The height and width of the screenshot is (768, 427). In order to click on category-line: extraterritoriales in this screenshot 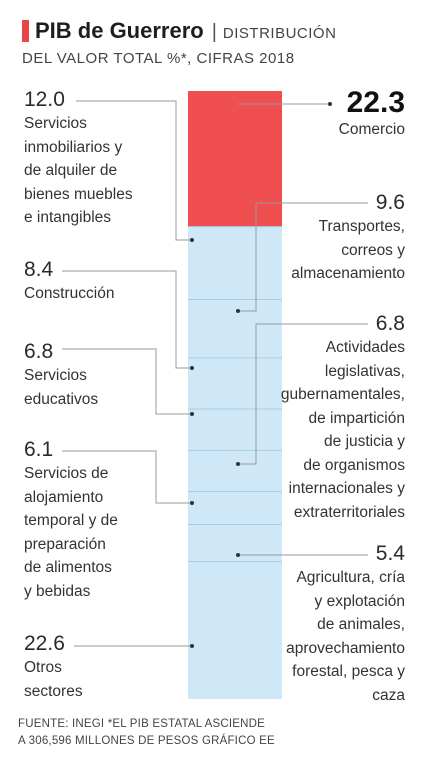, I will do `click(349, 512)`.